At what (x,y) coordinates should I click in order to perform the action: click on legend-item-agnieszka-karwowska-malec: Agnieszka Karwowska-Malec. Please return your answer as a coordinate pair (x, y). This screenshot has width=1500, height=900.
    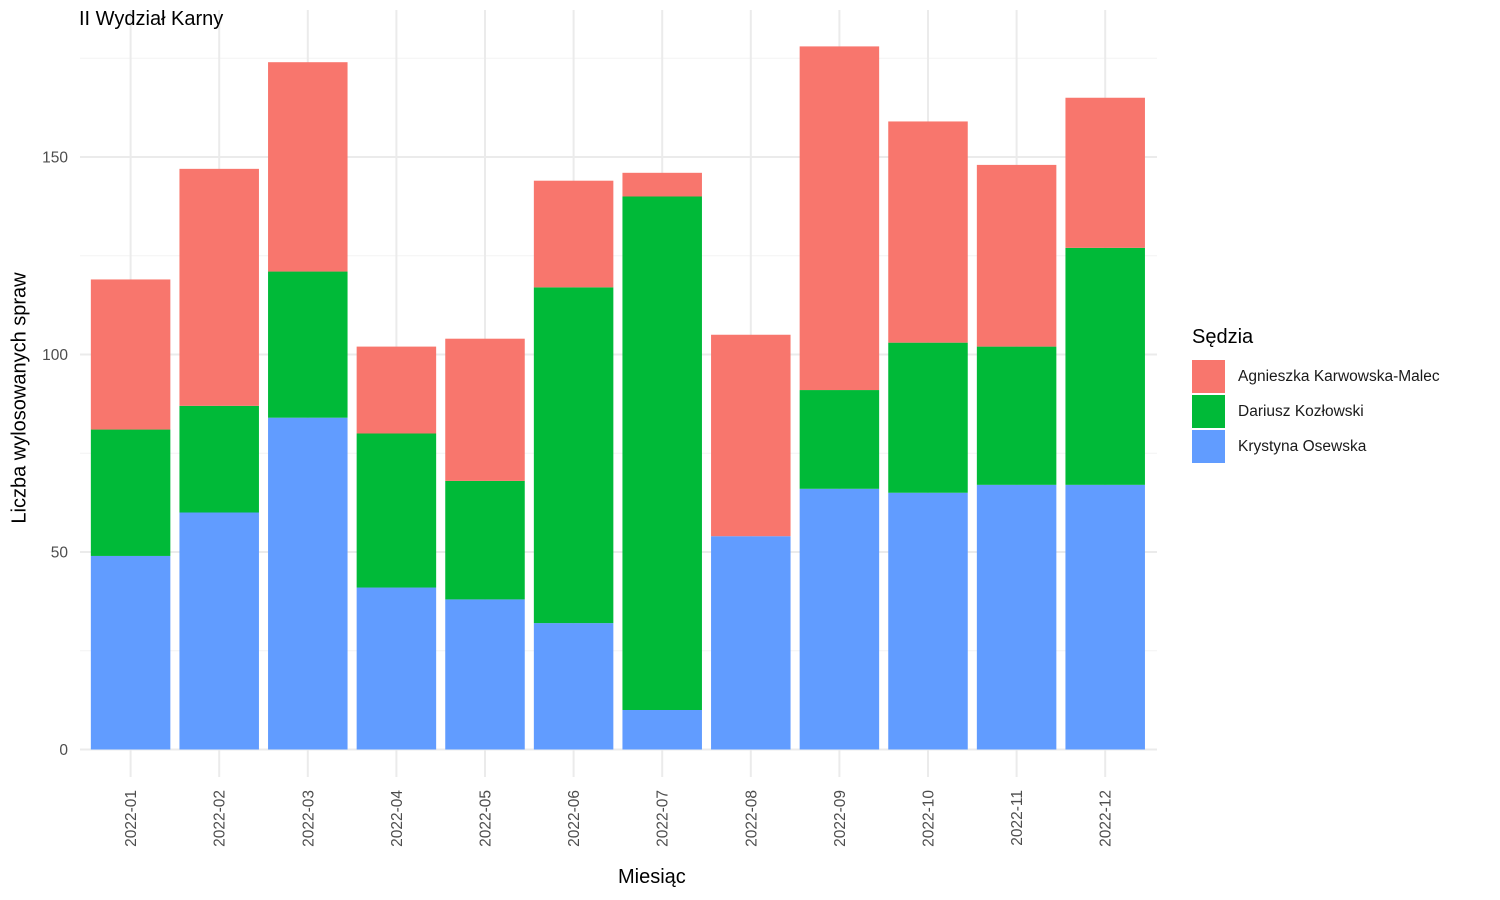
    Looking at the image, I should click on (1316, 376).